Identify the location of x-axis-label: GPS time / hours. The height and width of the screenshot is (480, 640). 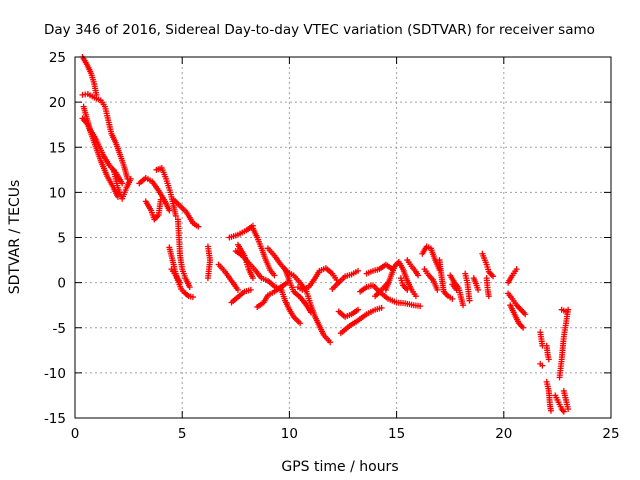
(339, 467).